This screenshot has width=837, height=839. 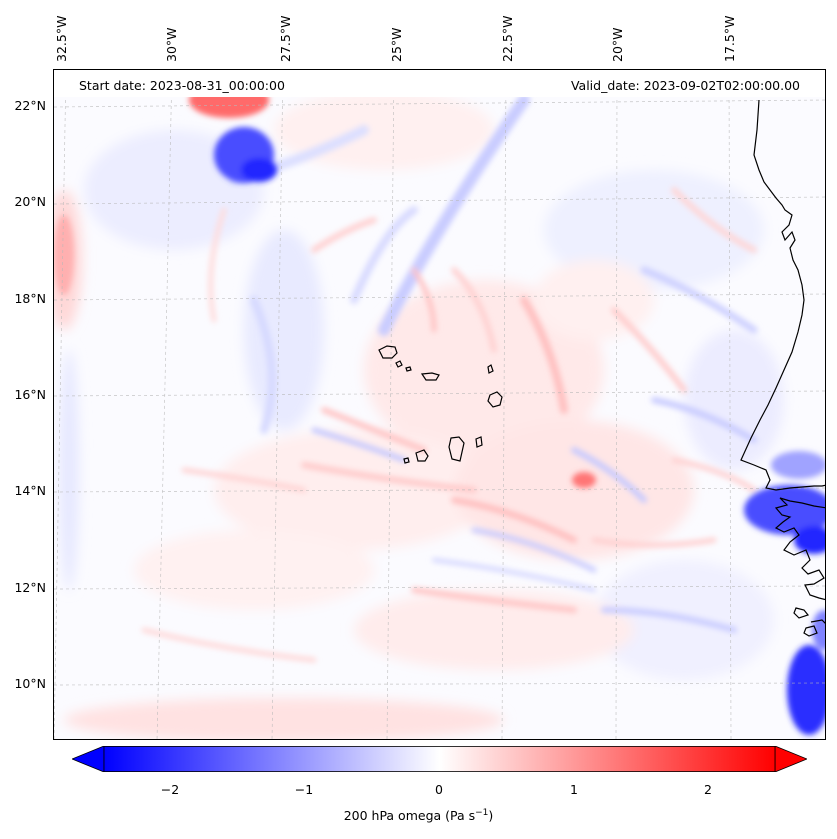 What do you see at coordinates (171, 44) in the screenshot?
I see `lon-label-30w: 30°W` at bounding box center [171, 44].